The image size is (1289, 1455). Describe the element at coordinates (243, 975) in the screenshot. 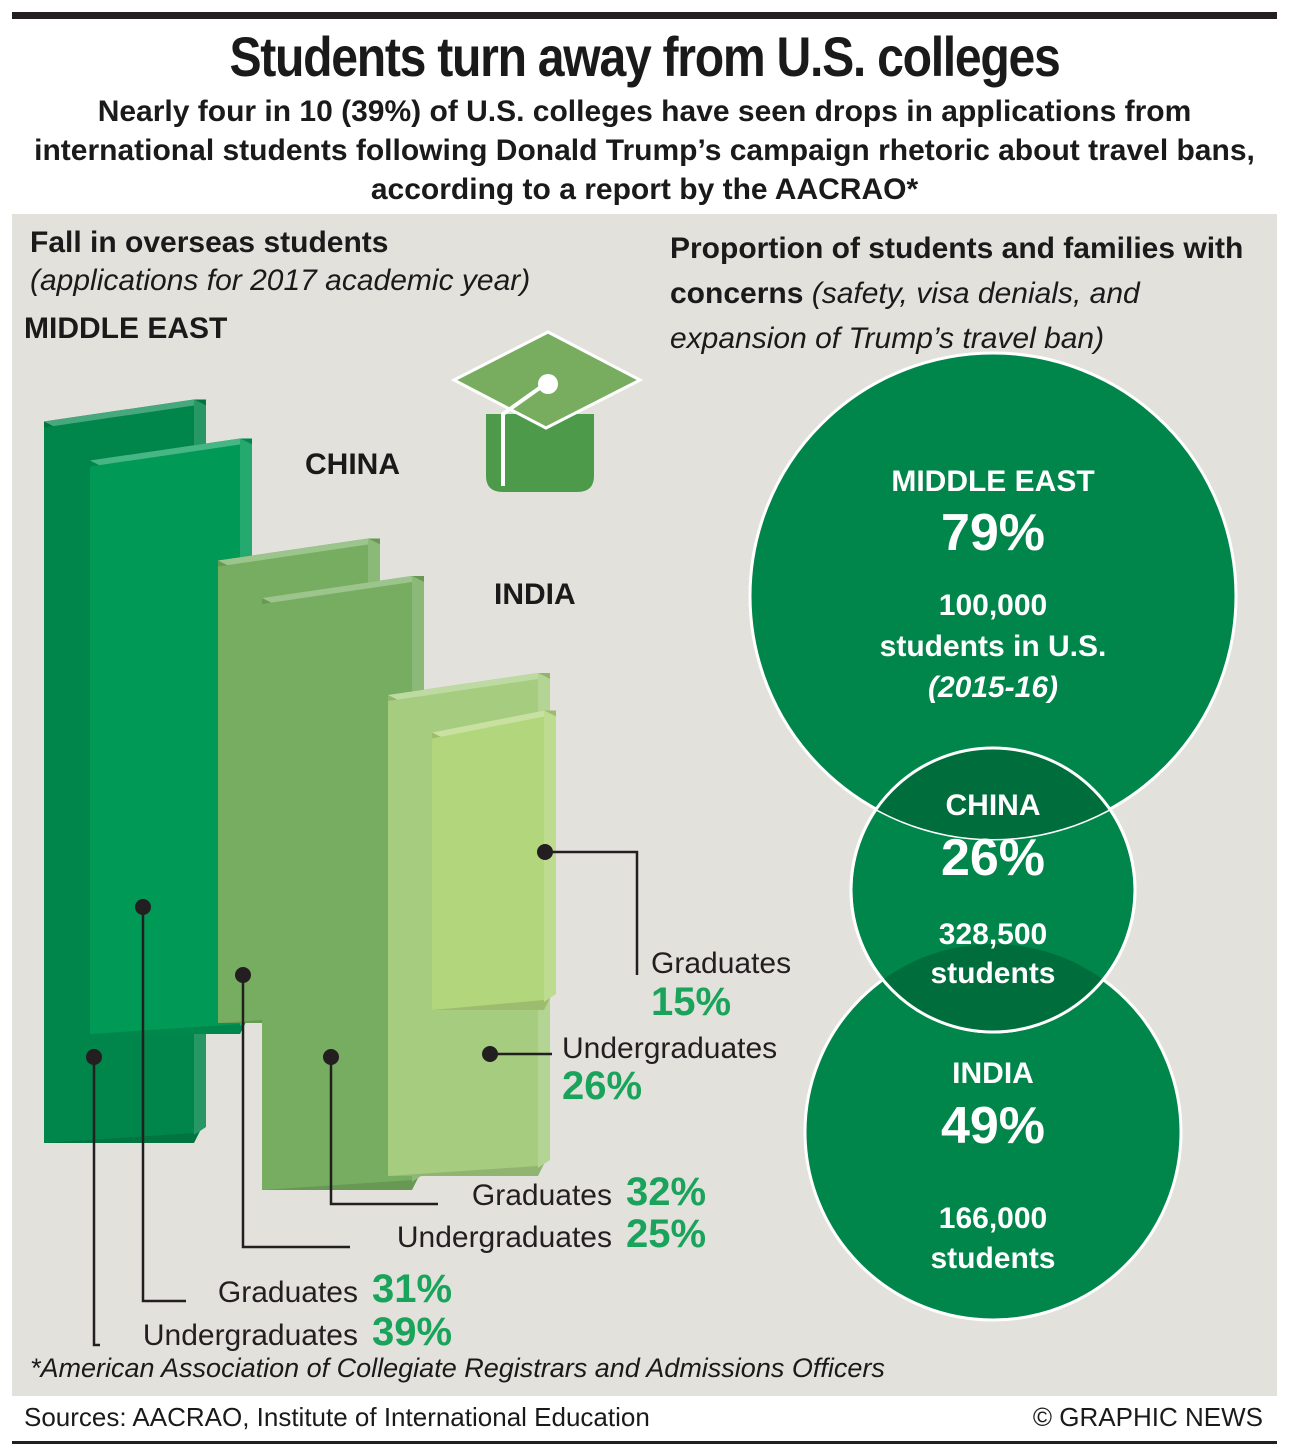

I see `leader-cn-ug-dot` at that location.